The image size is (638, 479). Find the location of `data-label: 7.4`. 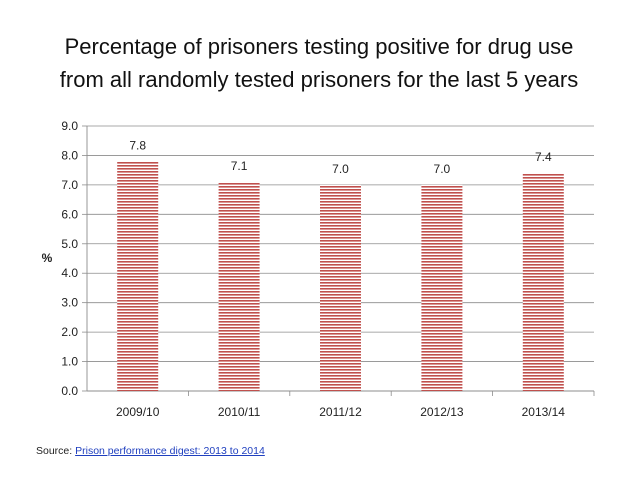

data-label: 7.4 is located at coordinates (543, 157).